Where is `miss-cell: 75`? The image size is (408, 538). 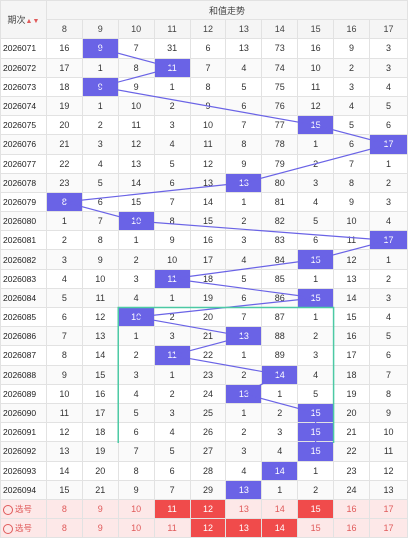
miss-cell: 75 is located at coordinates (280, 86).